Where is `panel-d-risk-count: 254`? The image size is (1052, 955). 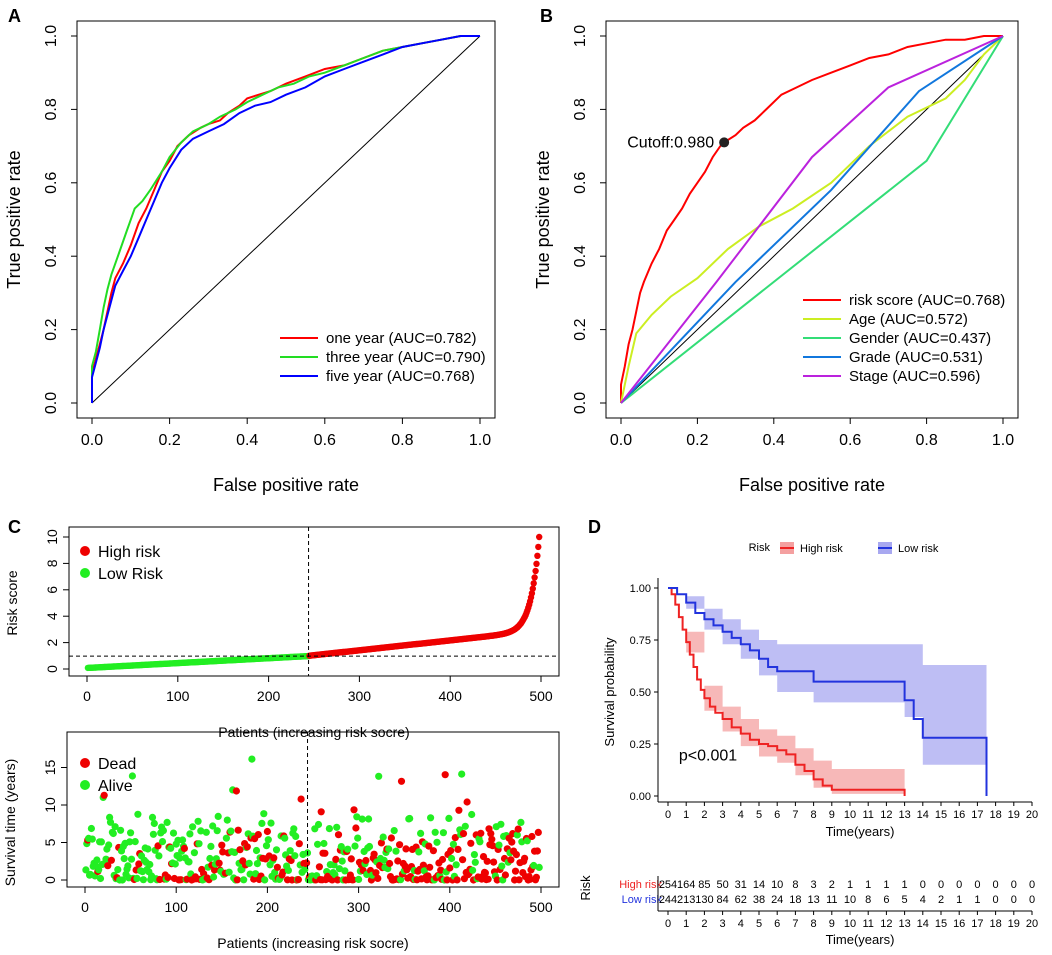 panel-d-risk-count: 254 is located at coordinates (668, 885).